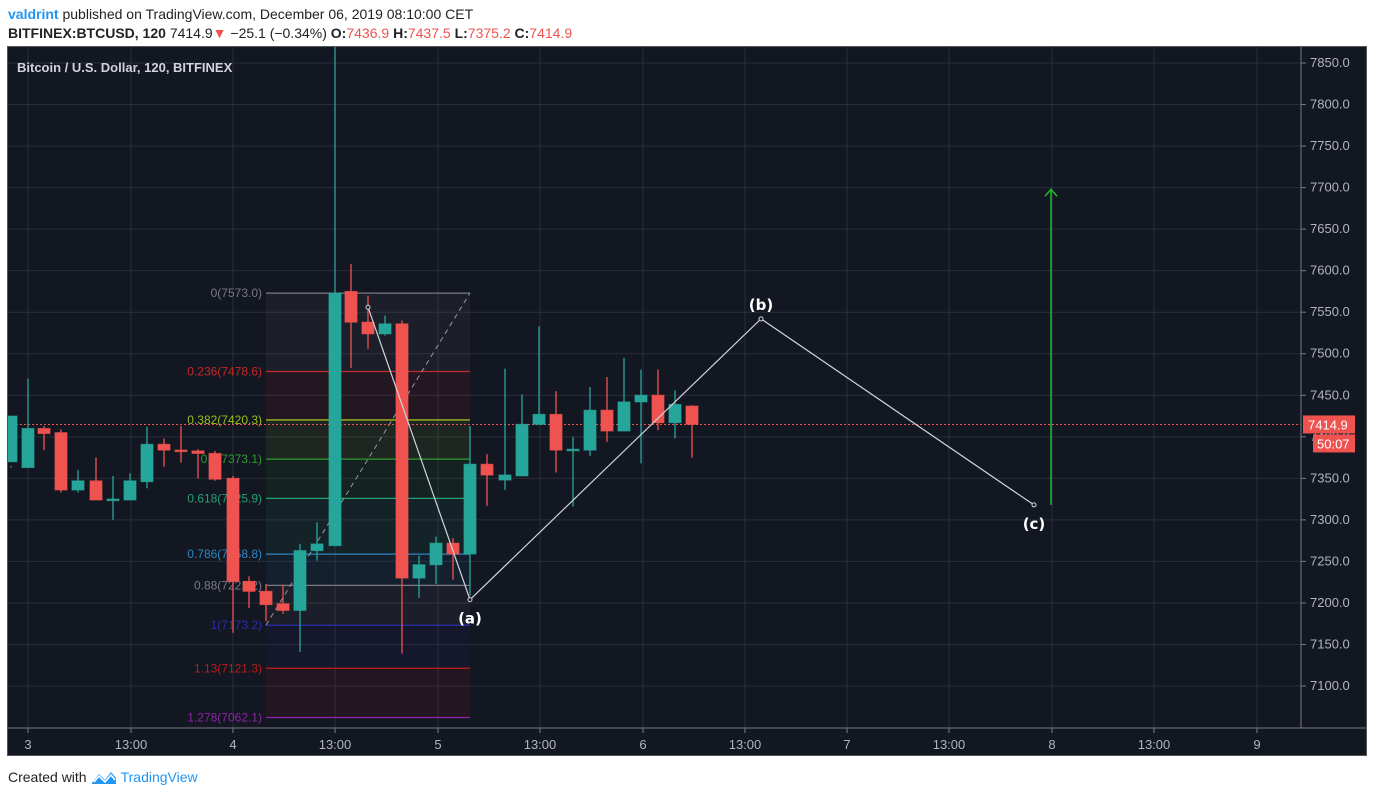 The height and width of the screenshot is (798, 1375). Describe the element at coordinates (219, 33) in the screenshot. I see `down-arrow-icon: ▼` at that location.